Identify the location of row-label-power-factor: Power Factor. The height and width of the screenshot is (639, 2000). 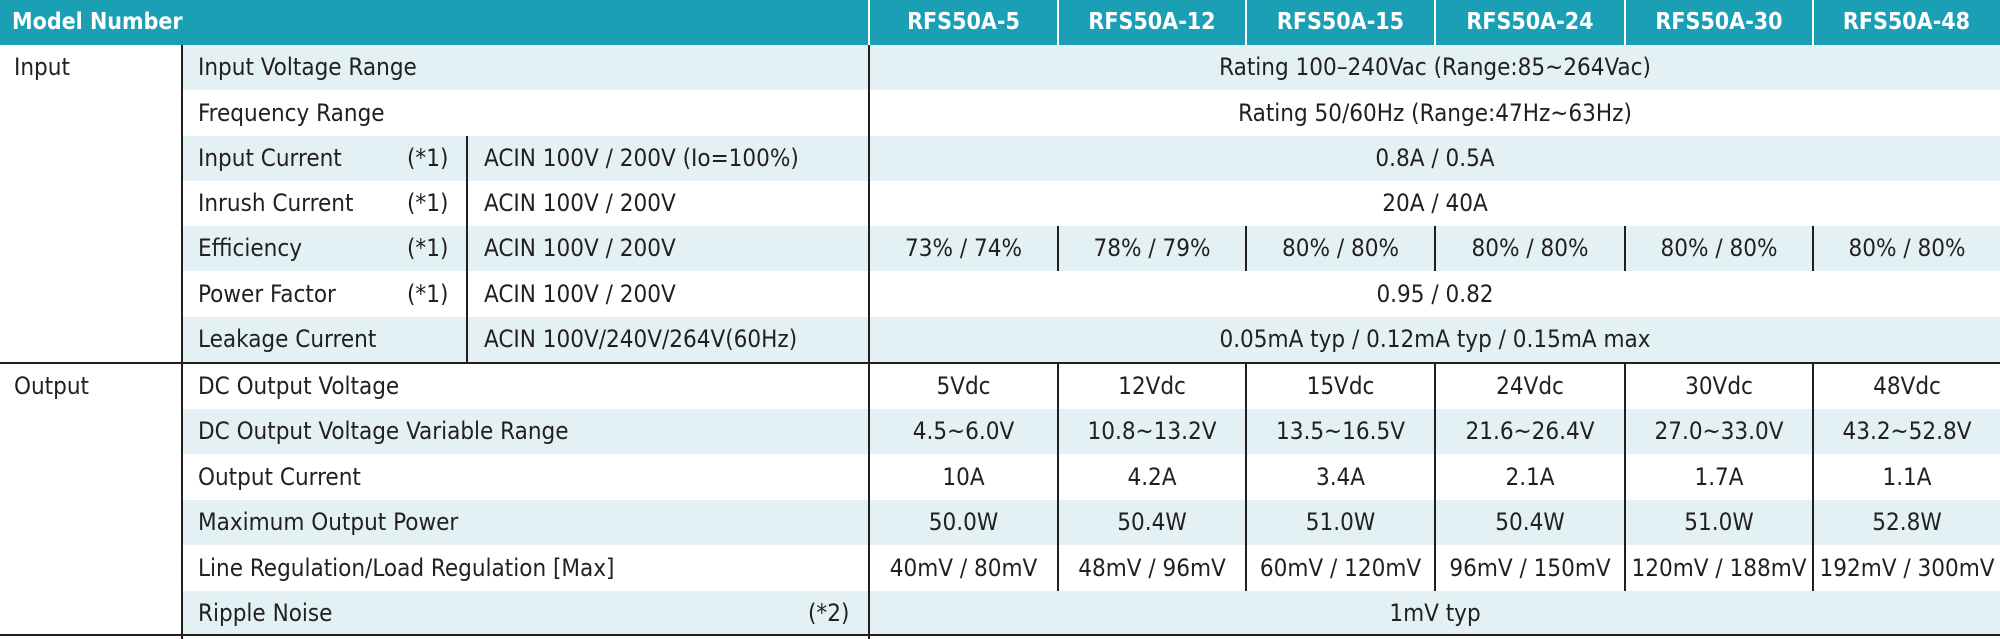
(267, 294).